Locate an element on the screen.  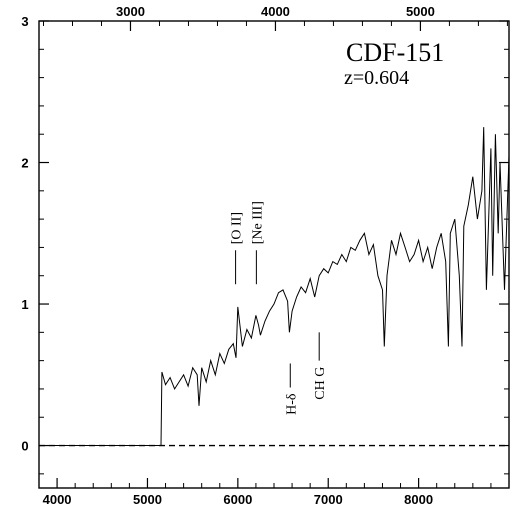
chart-title: CDF-151 is located at coordinates (395, 52).